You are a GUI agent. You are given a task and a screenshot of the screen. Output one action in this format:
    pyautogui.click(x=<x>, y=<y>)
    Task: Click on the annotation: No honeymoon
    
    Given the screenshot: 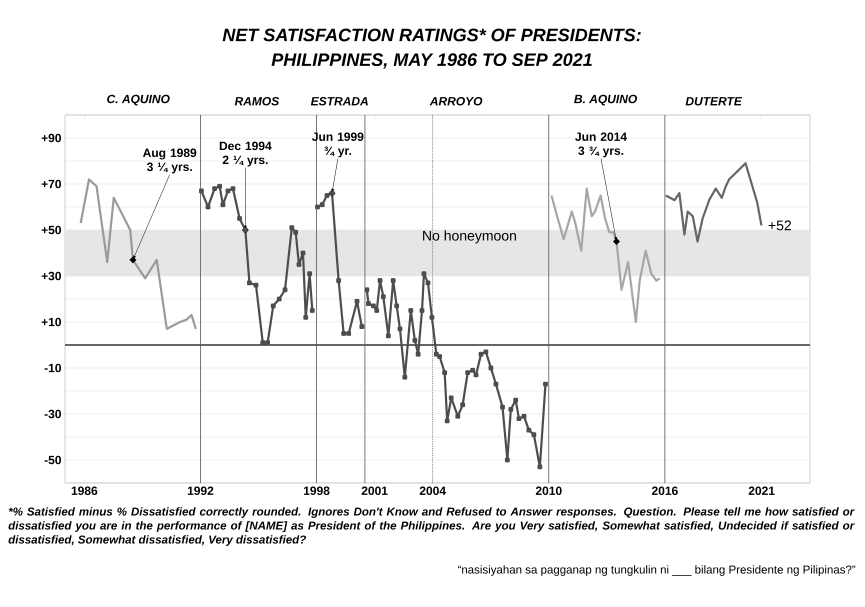 What is the action you would take?
    pyautogui.click(x=469, y=237)
    